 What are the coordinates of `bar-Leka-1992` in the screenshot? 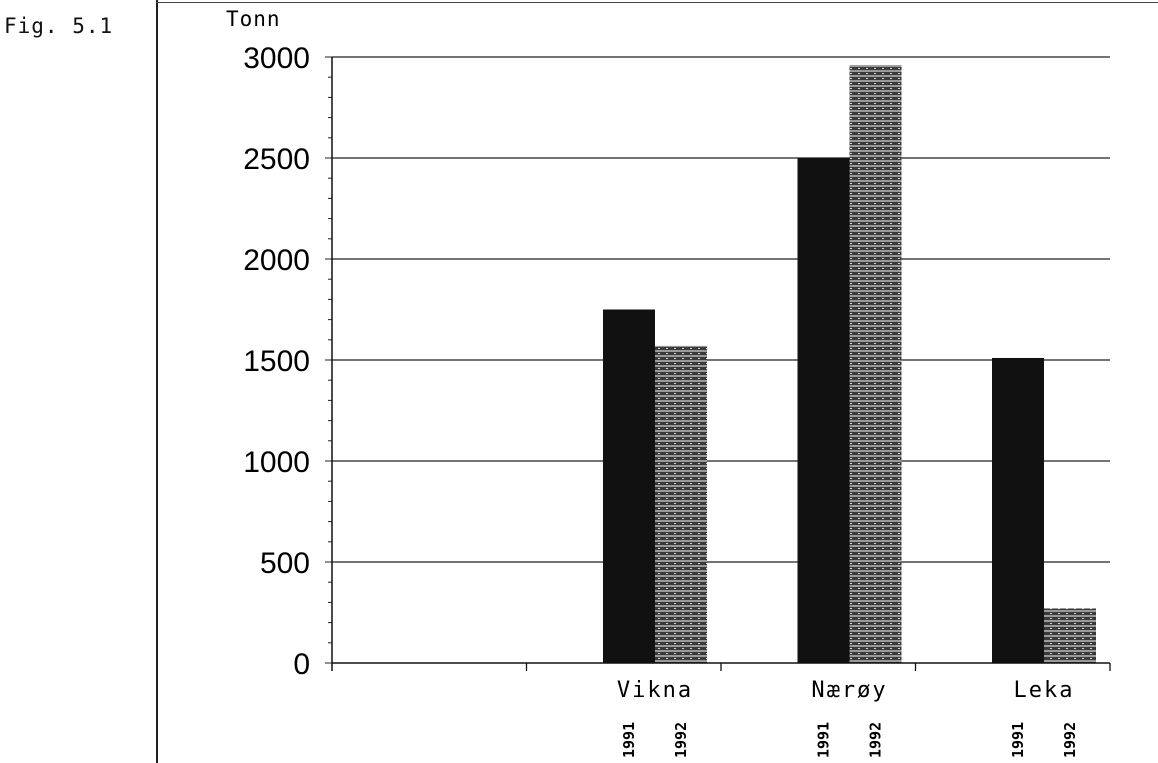 It's located at (1070, 635).